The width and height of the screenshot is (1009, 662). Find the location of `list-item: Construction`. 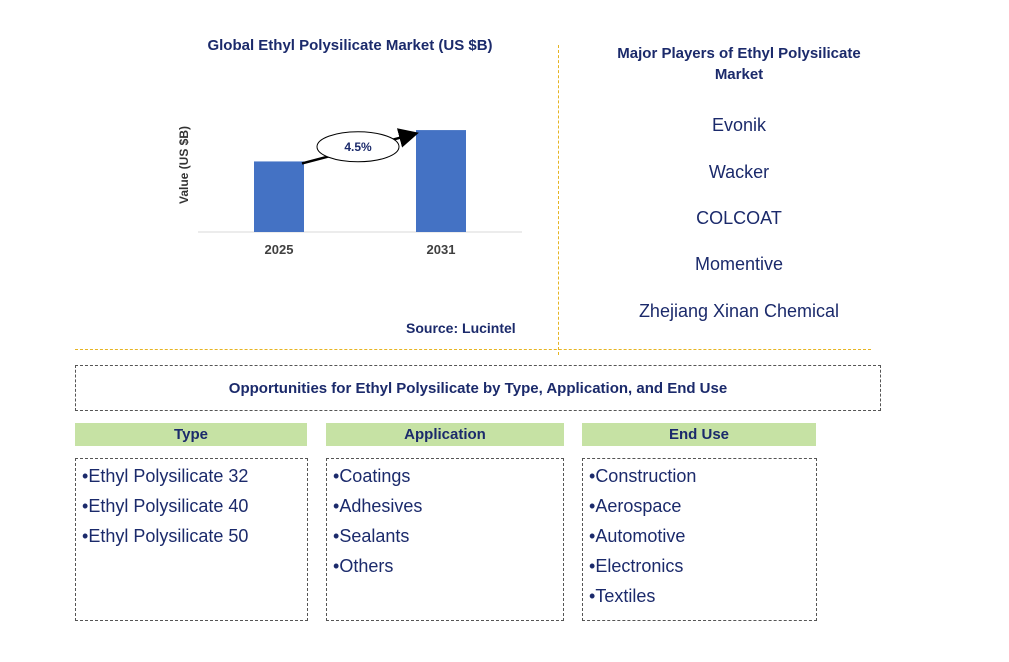

list-item: Construction is located at coordinates (699, 476).